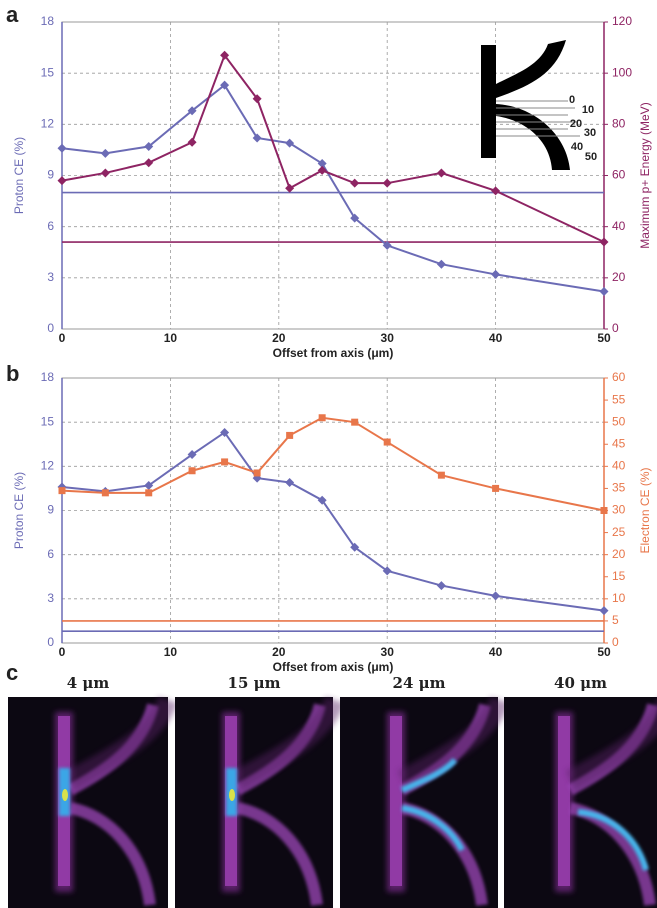 This screenshot has width=657, height=908. What do you see at coordinates (19, 175) in the screenshot?
I see `y-axis-label: Proton CE (%)` at bounding box center [19, 175].